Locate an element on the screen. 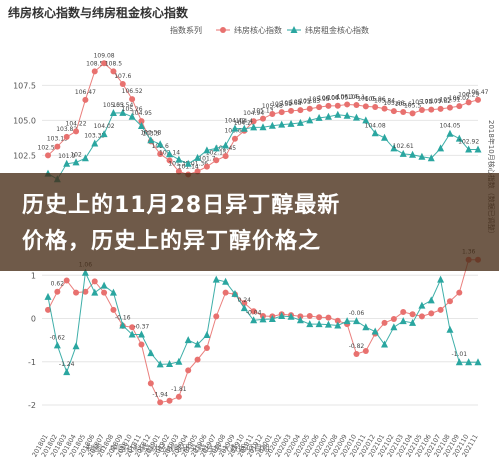  data-label: 105.95 is located at coordinates (319, 99).